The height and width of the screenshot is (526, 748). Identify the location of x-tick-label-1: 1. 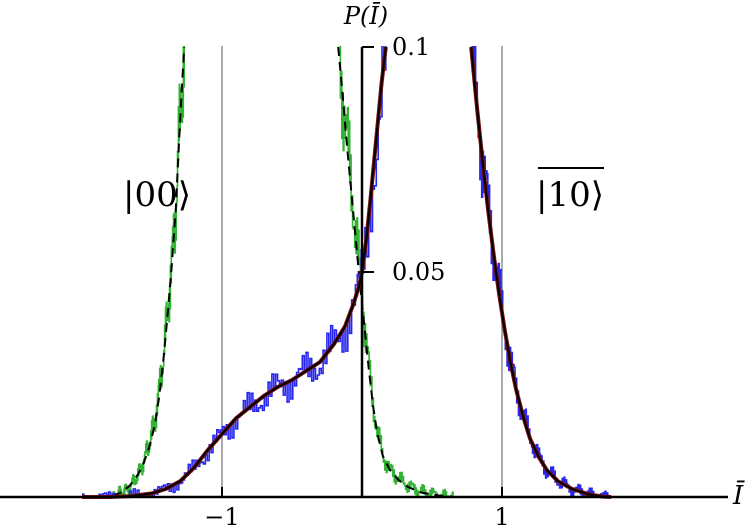
(501, 514).